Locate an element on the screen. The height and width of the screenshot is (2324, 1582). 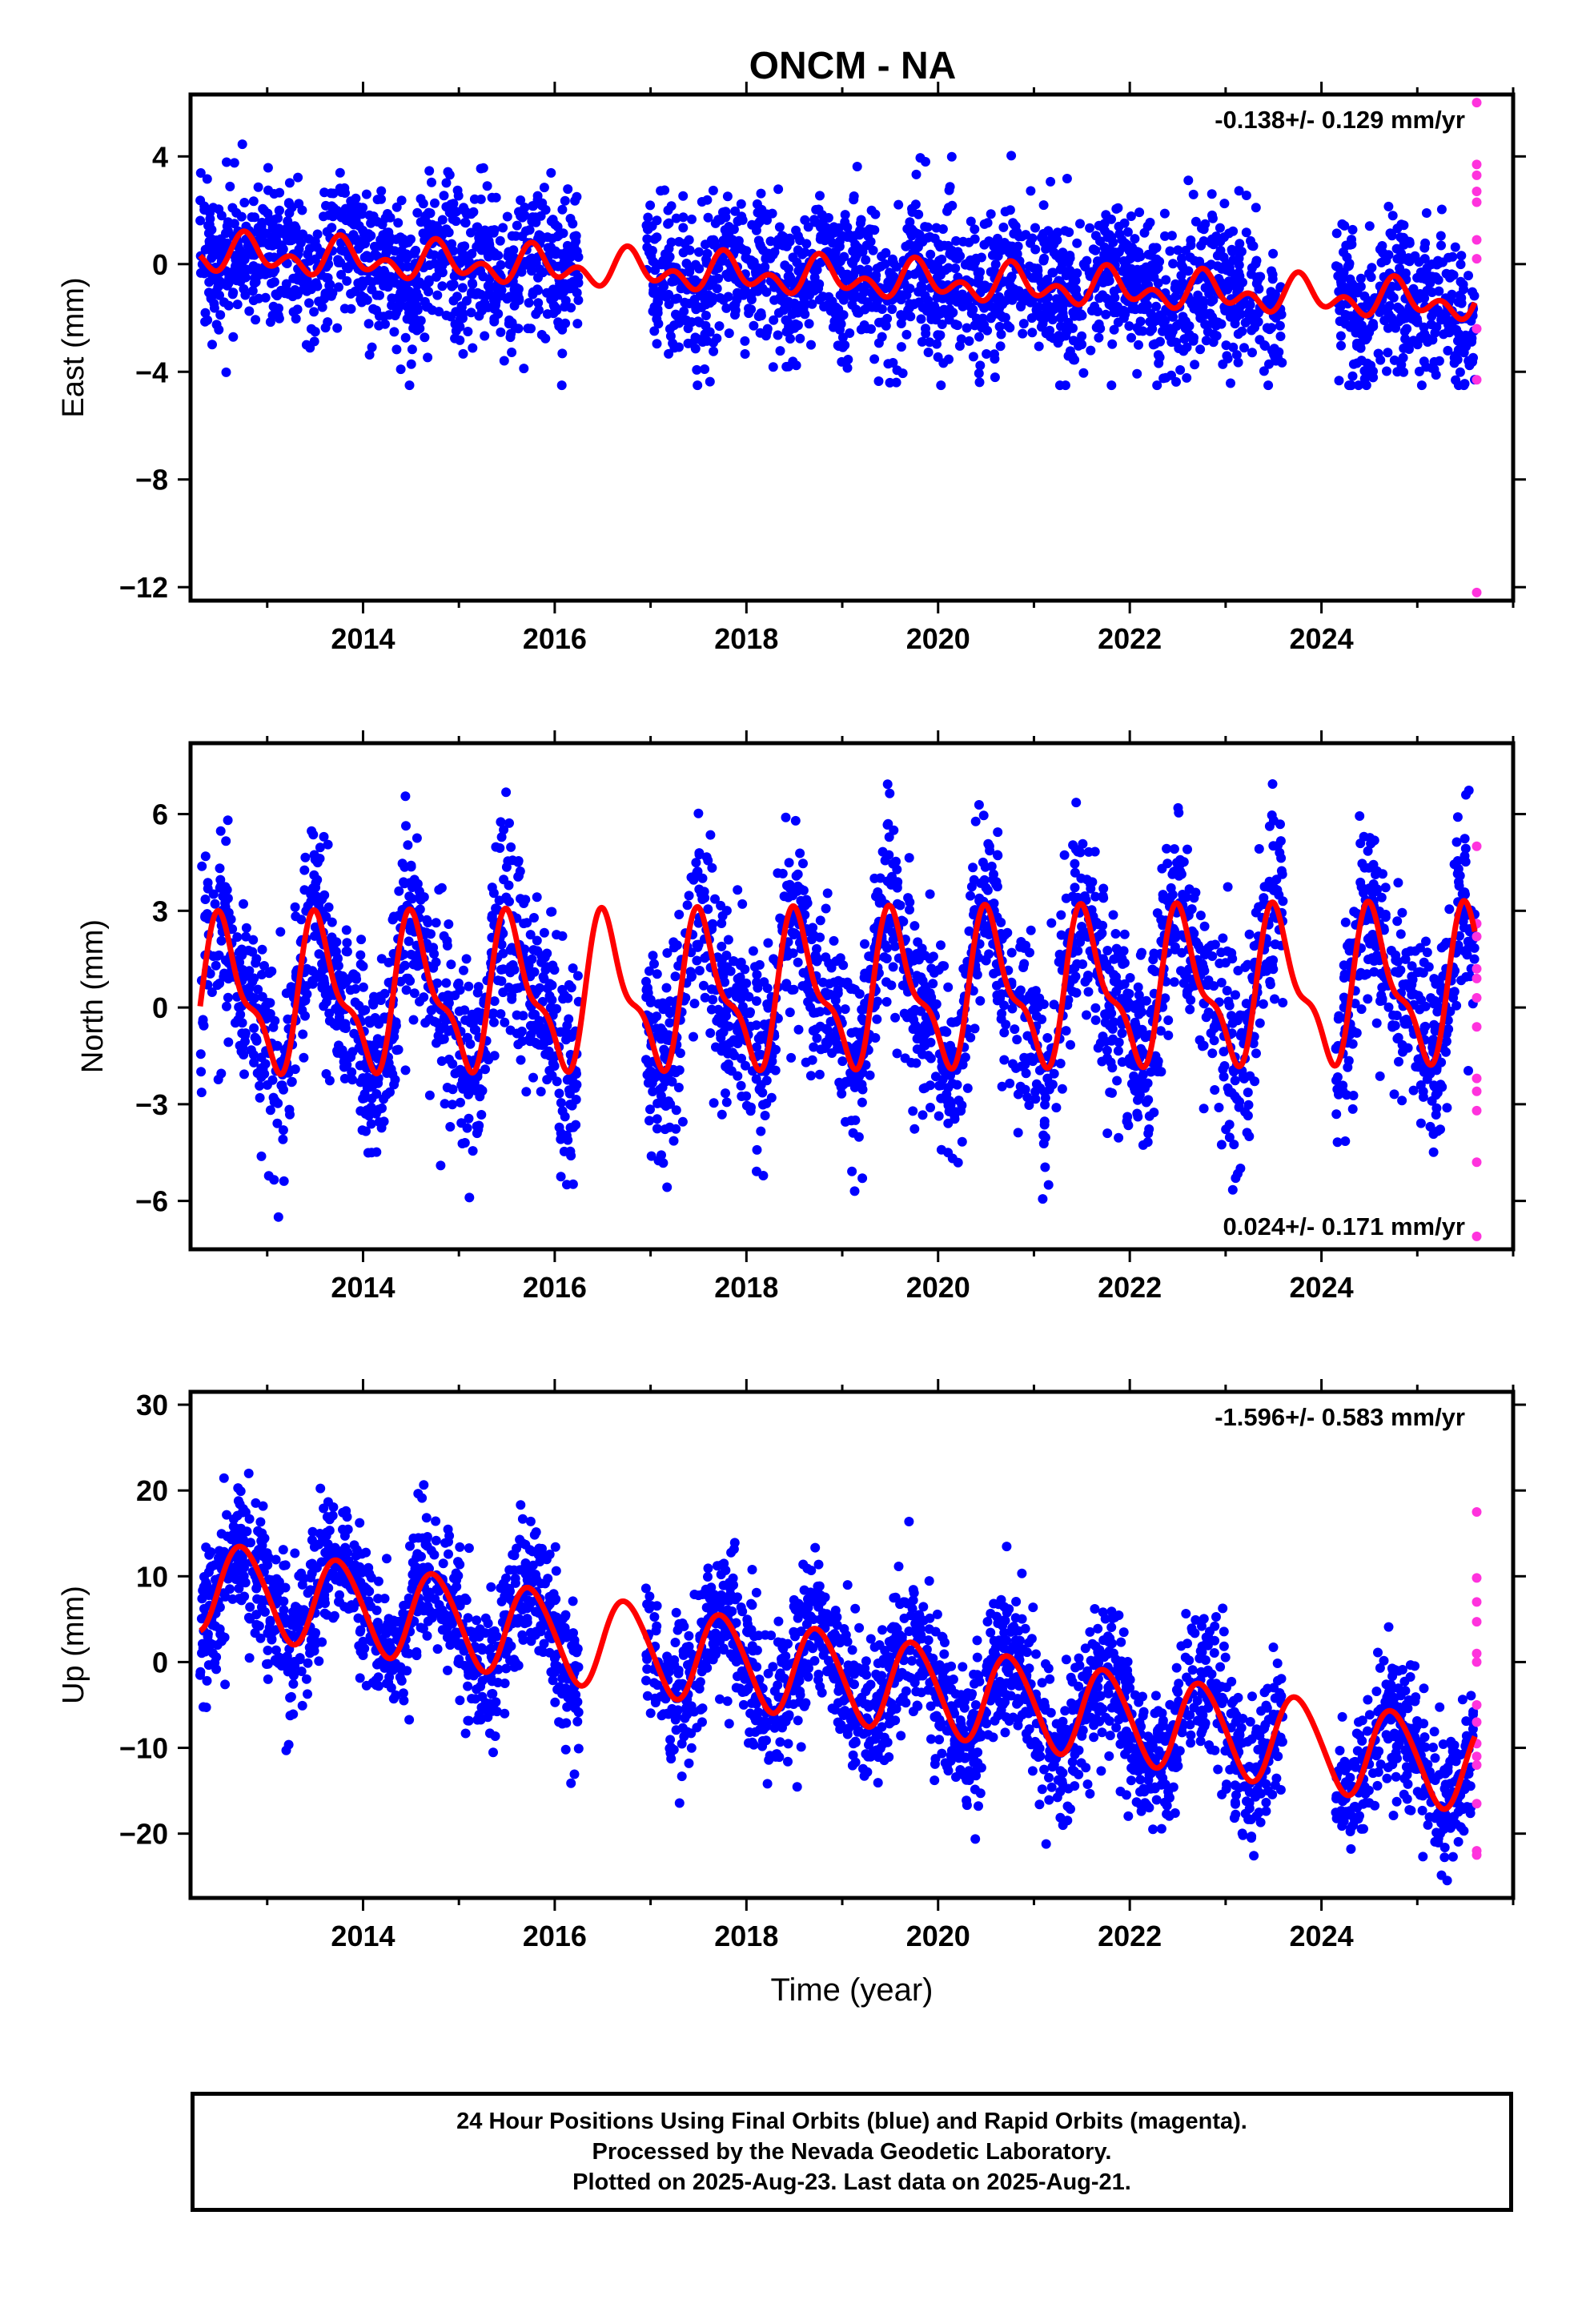
east-rapid-orbit-point is located at coordinates (1477, 259).